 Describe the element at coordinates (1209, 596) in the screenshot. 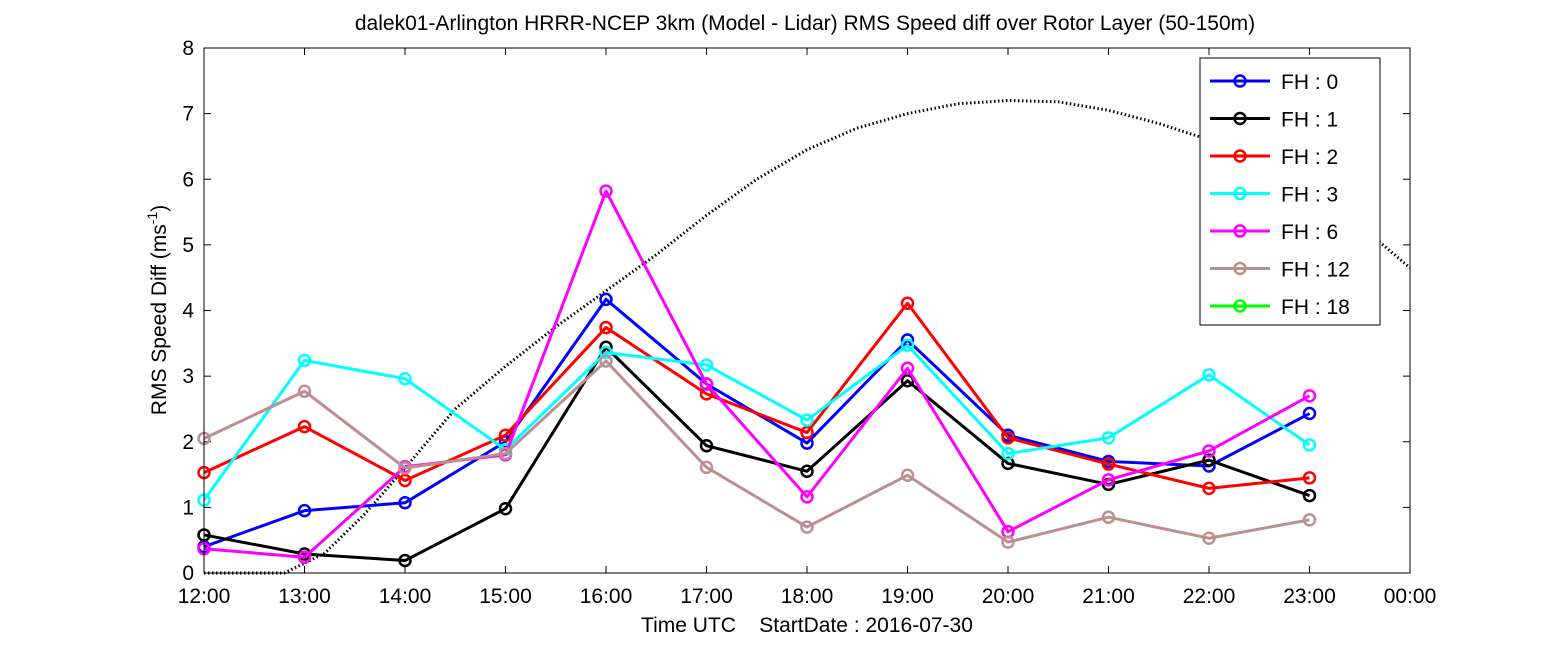

I see `x-tick-label: 22:00` at that location.